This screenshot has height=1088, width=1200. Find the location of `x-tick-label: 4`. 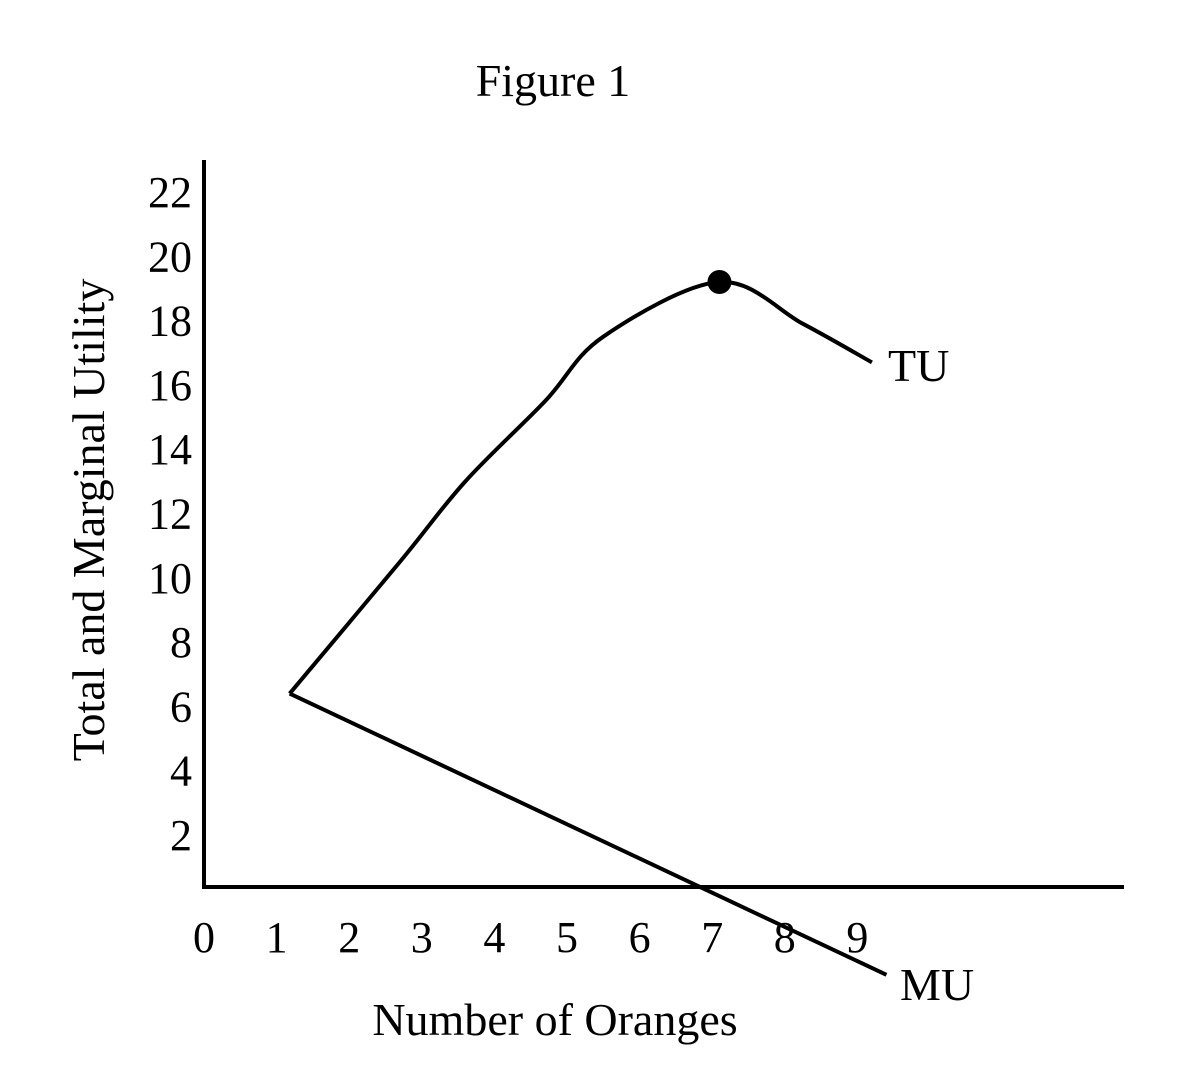

x-tick-label: 4 is located at coordinates (494, 937).